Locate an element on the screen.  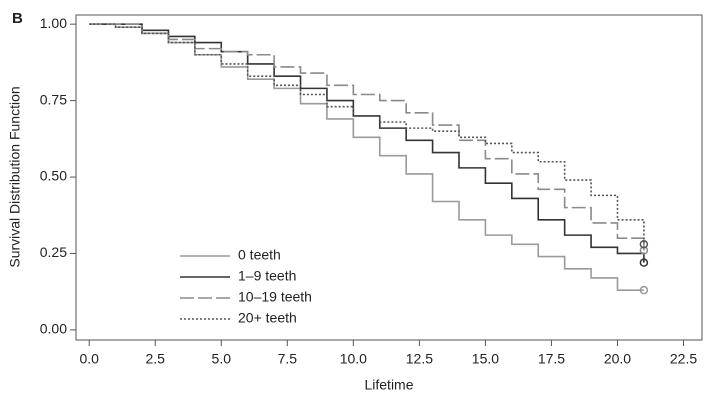
x-tick-label: 7.5 is located at coordinates (288, 359).